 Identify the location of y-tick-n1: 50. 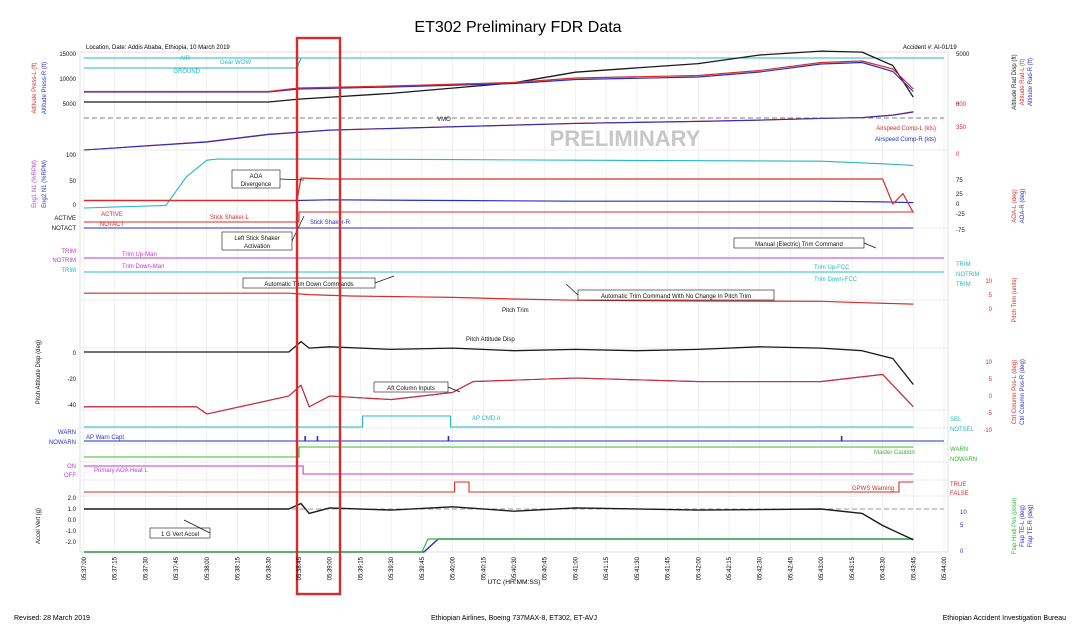
(72, 182).